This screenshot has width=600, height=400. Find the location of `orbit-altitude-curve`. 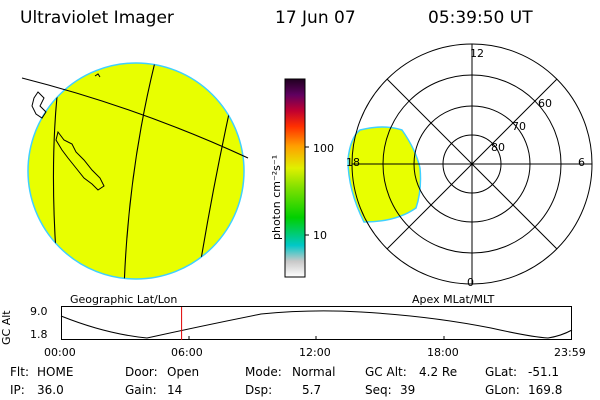

orbit-altitude-curve is located at coordinates (316, 324).